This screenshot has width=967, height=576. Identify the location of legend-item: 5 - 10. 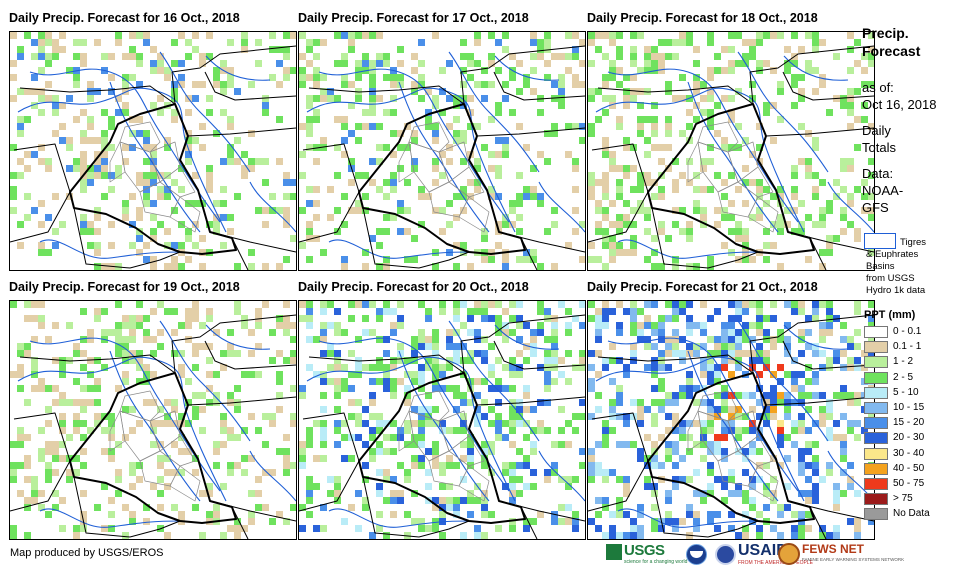
(914, 393).